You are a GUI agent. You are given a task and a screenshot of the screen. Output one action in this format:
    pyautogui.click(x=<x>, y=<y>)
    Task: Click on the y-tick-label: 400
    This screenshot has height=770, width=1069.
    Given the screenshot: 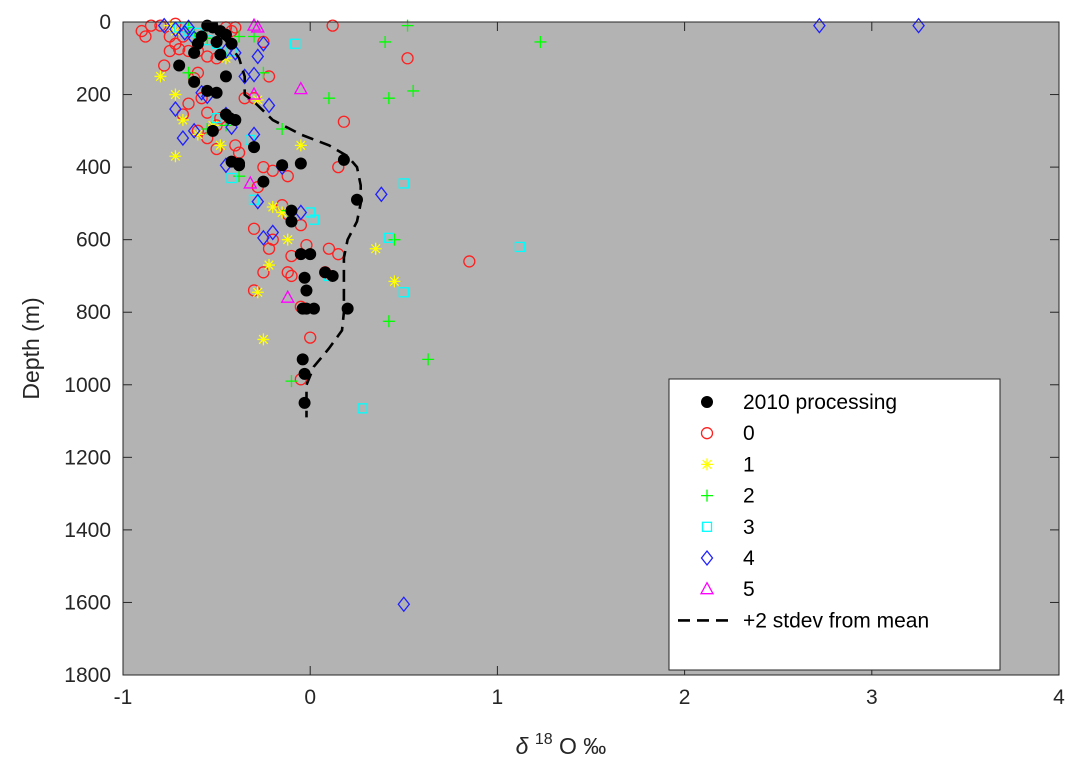 What is the action you would take?
    pyautogui.click(x=93, y=167)
    